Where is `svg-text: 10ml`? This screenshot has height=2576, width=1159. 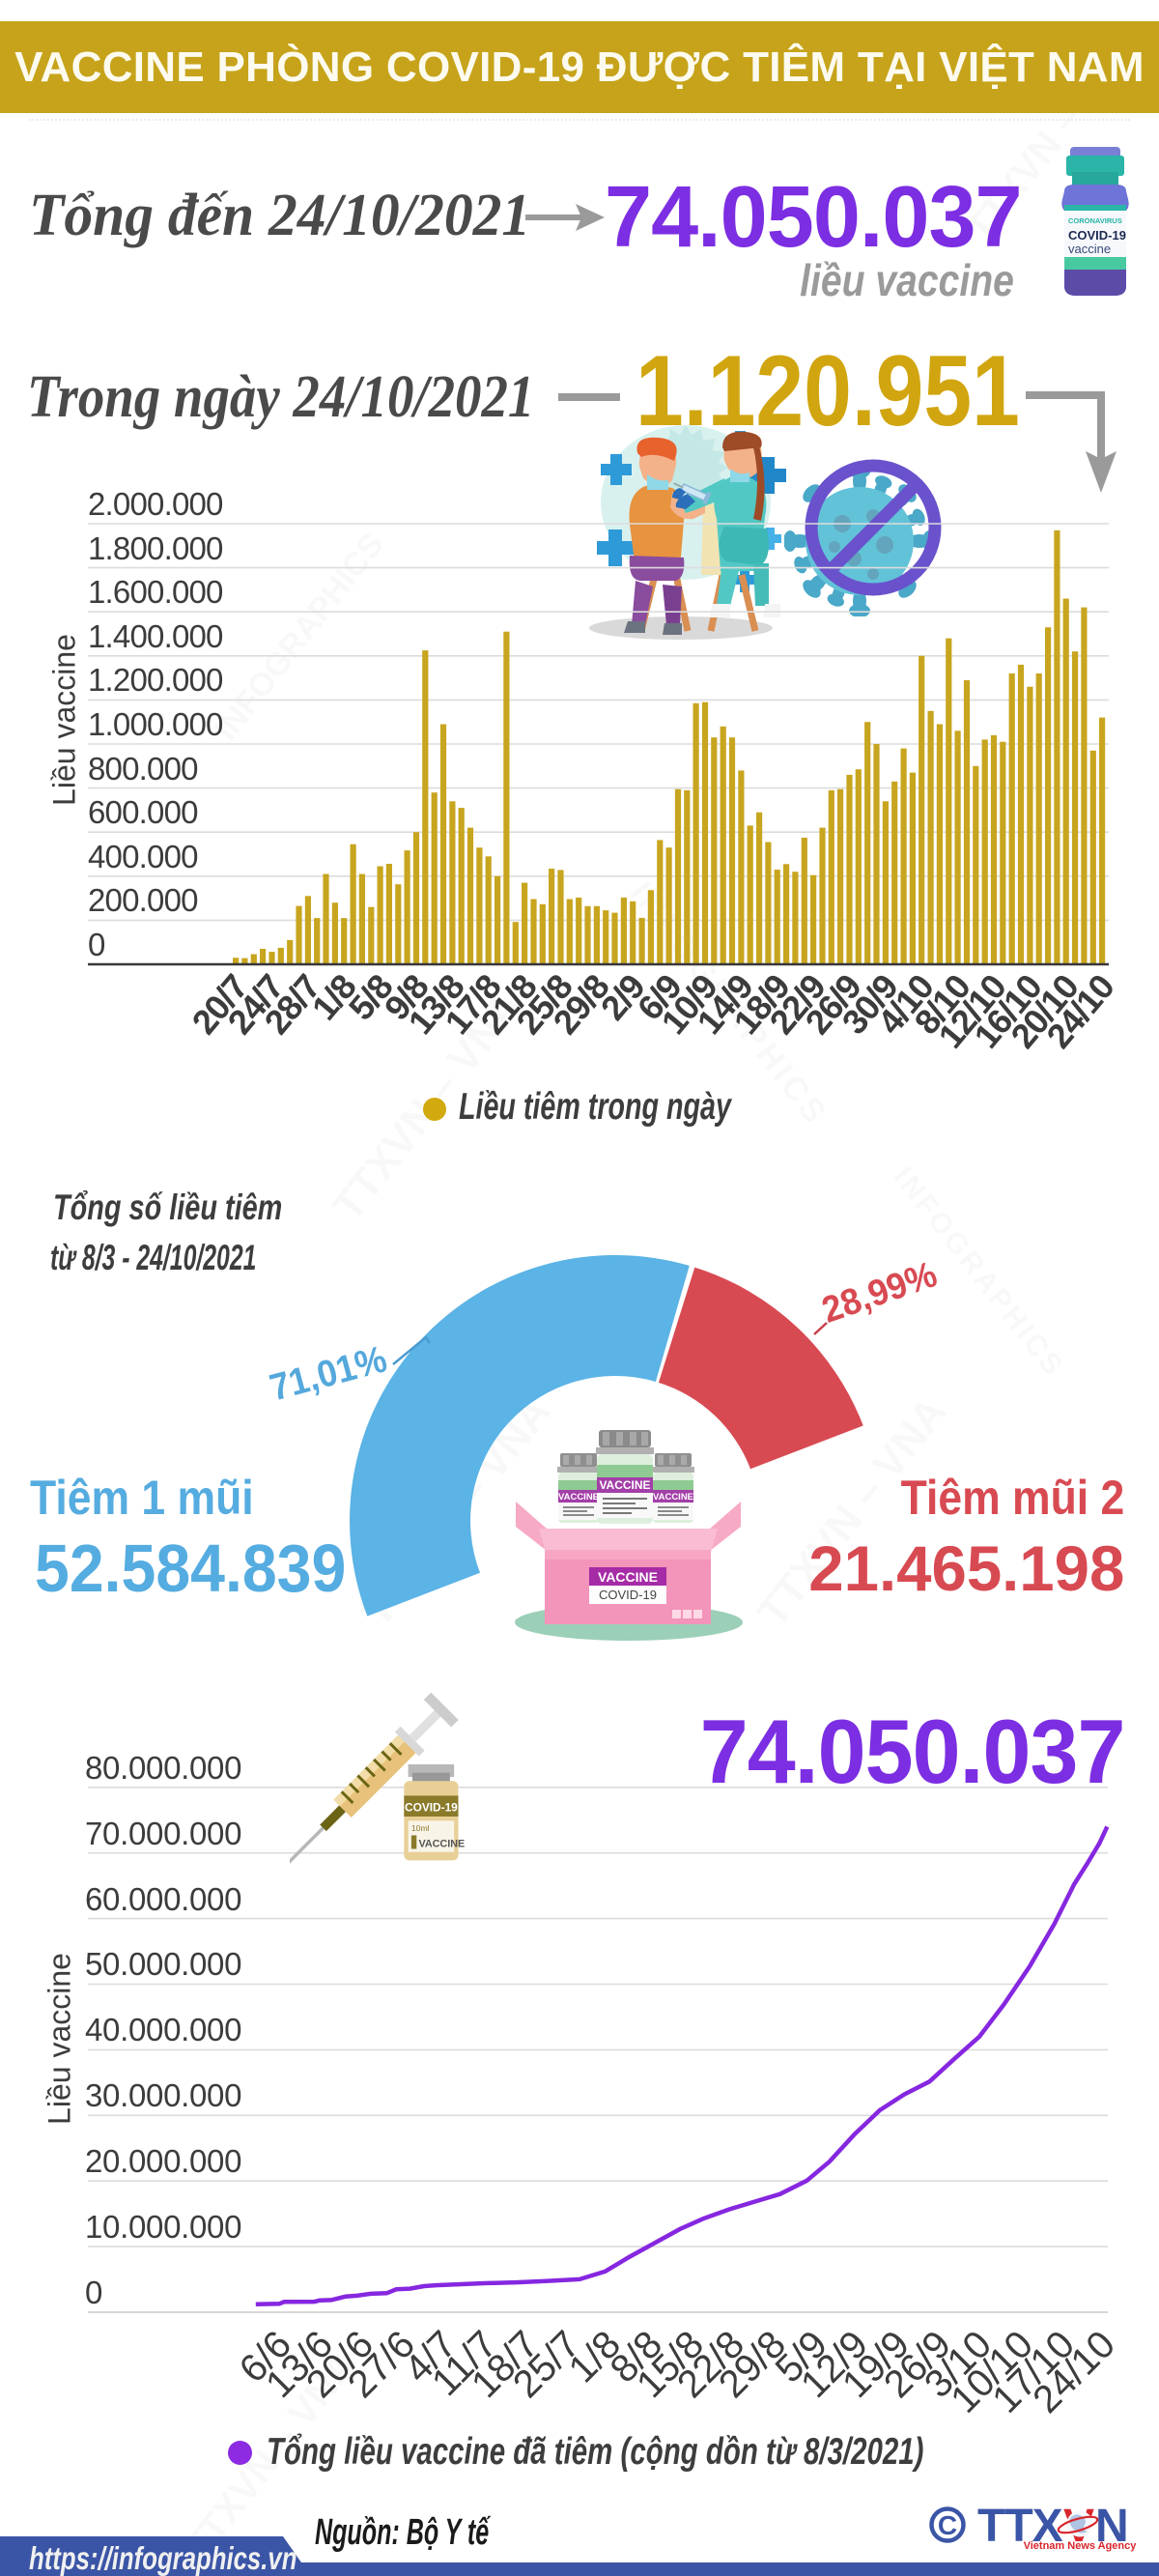 svg-text: 10ml is located at coordinates (420, 1828).